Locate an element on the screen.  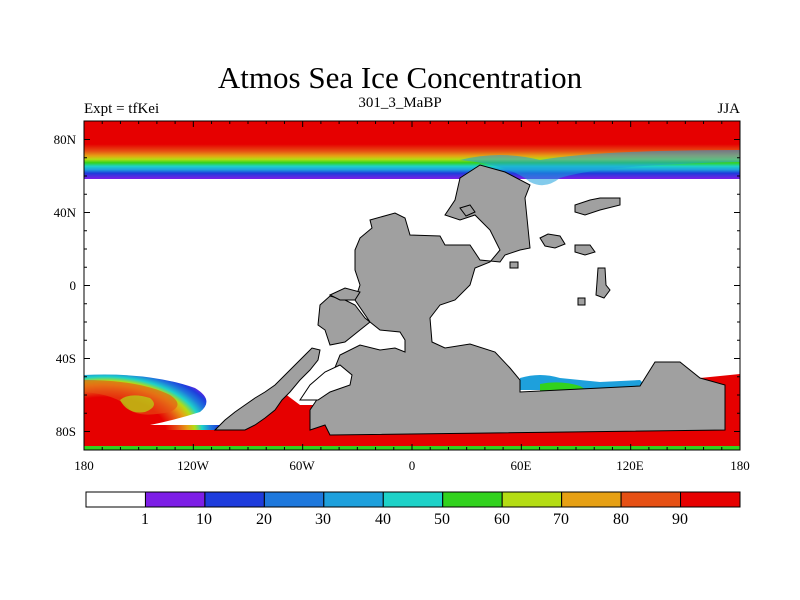
lon-label-60e: 60E is located at coordinates (521, 465).